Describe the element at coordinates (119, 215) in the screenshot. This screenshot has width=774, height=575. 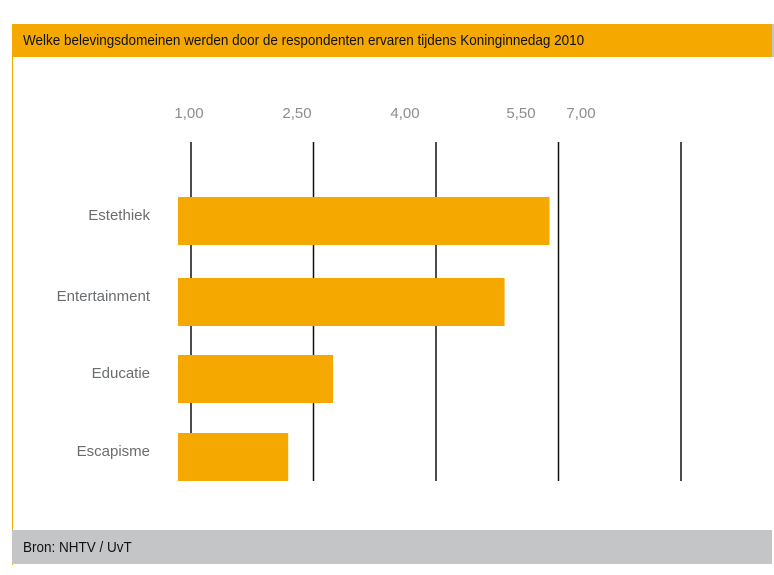
I see `category-label: Estethiek` at that location.